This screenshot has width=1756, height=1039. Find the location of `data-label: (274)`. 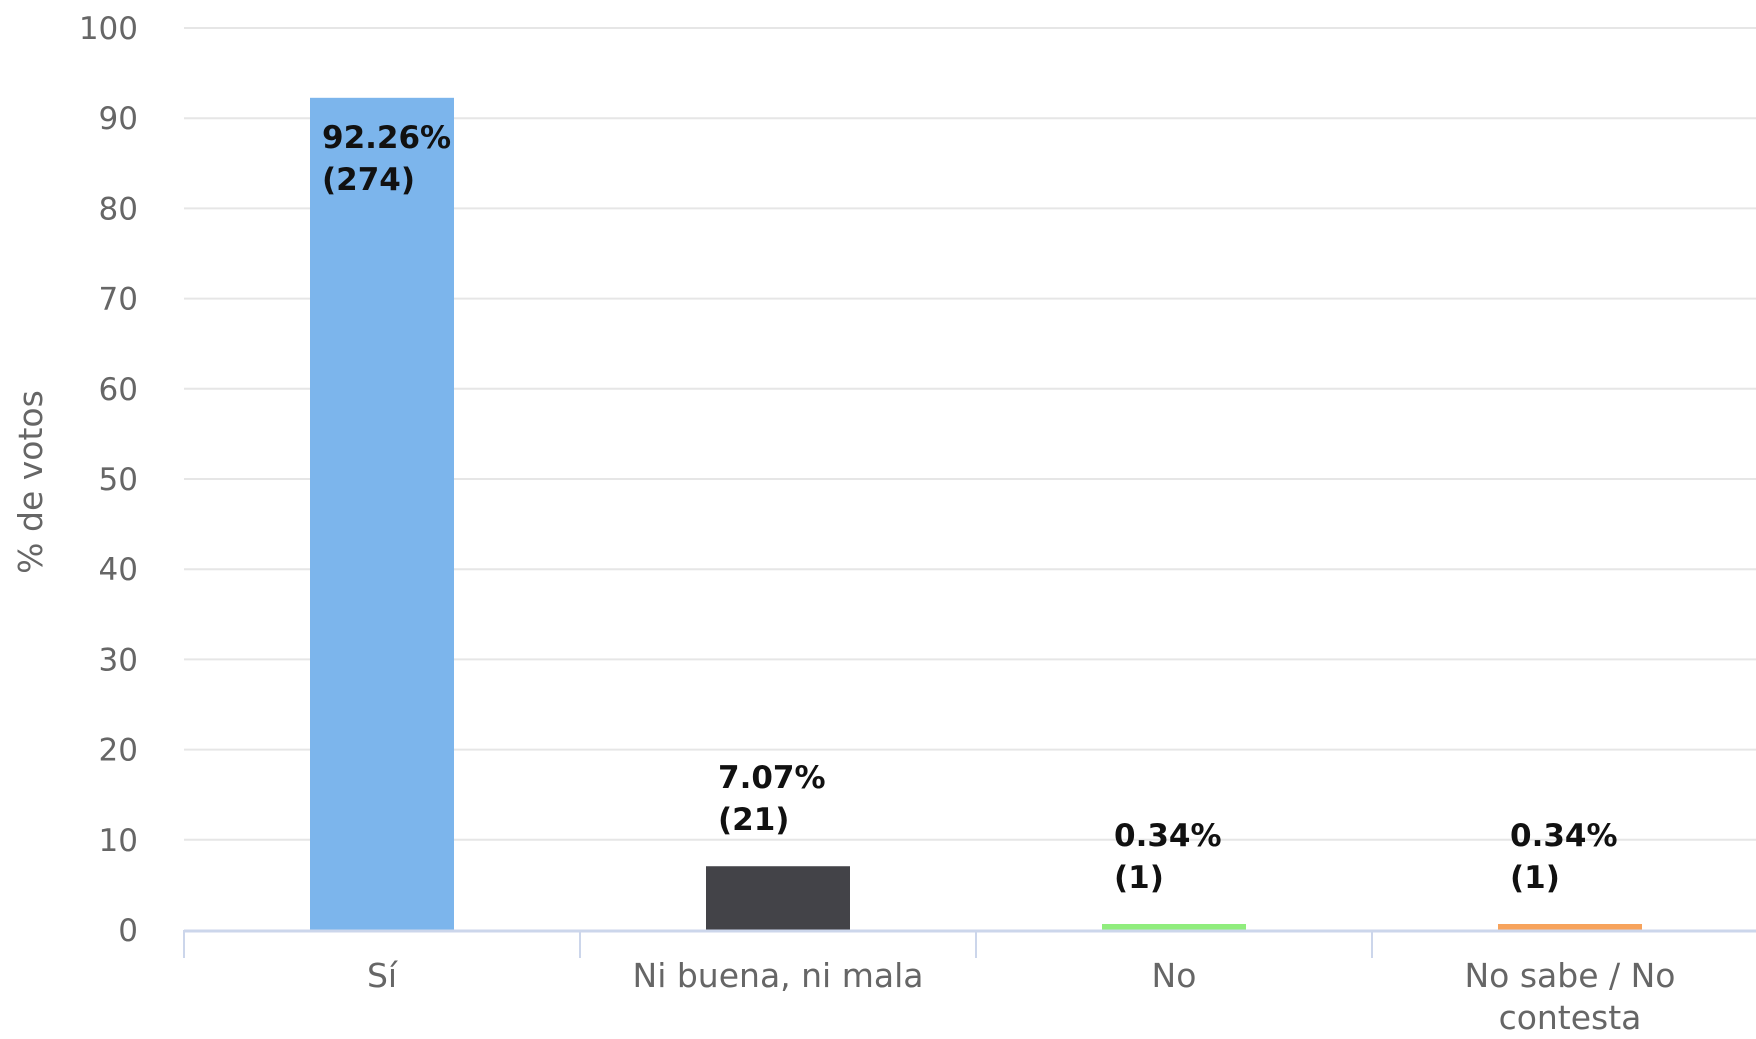

data-label: (274) is located at coordinates (368, 180).